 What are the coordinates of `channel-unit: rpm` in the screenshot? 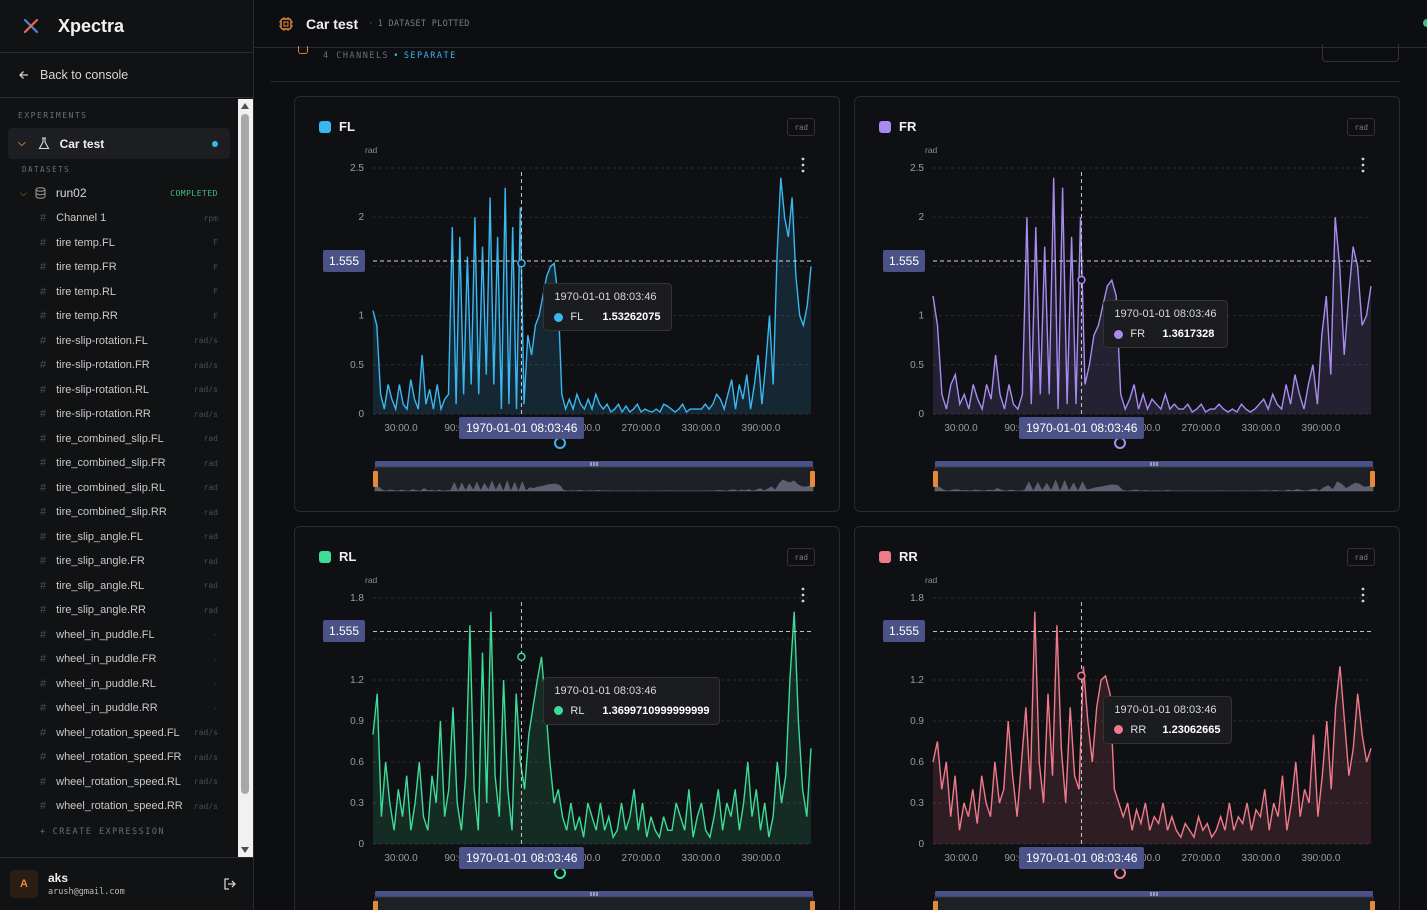 It's located at (210, 218).